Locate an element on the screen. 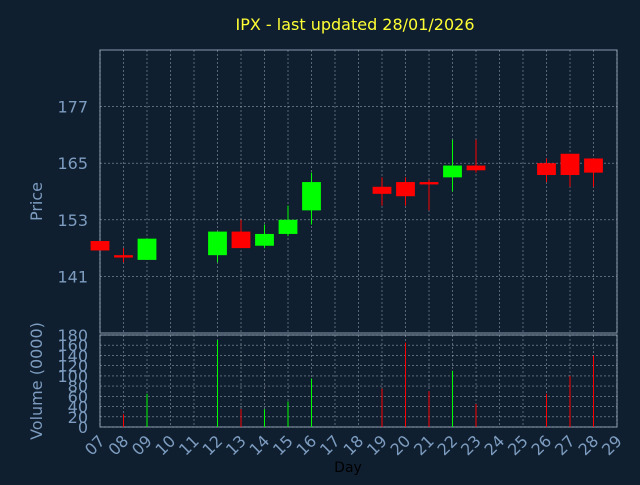 Image resolution: width=640 pixels, height=485 pixels. volume-ytick-label: 100 is located at coordinates (72, 376).